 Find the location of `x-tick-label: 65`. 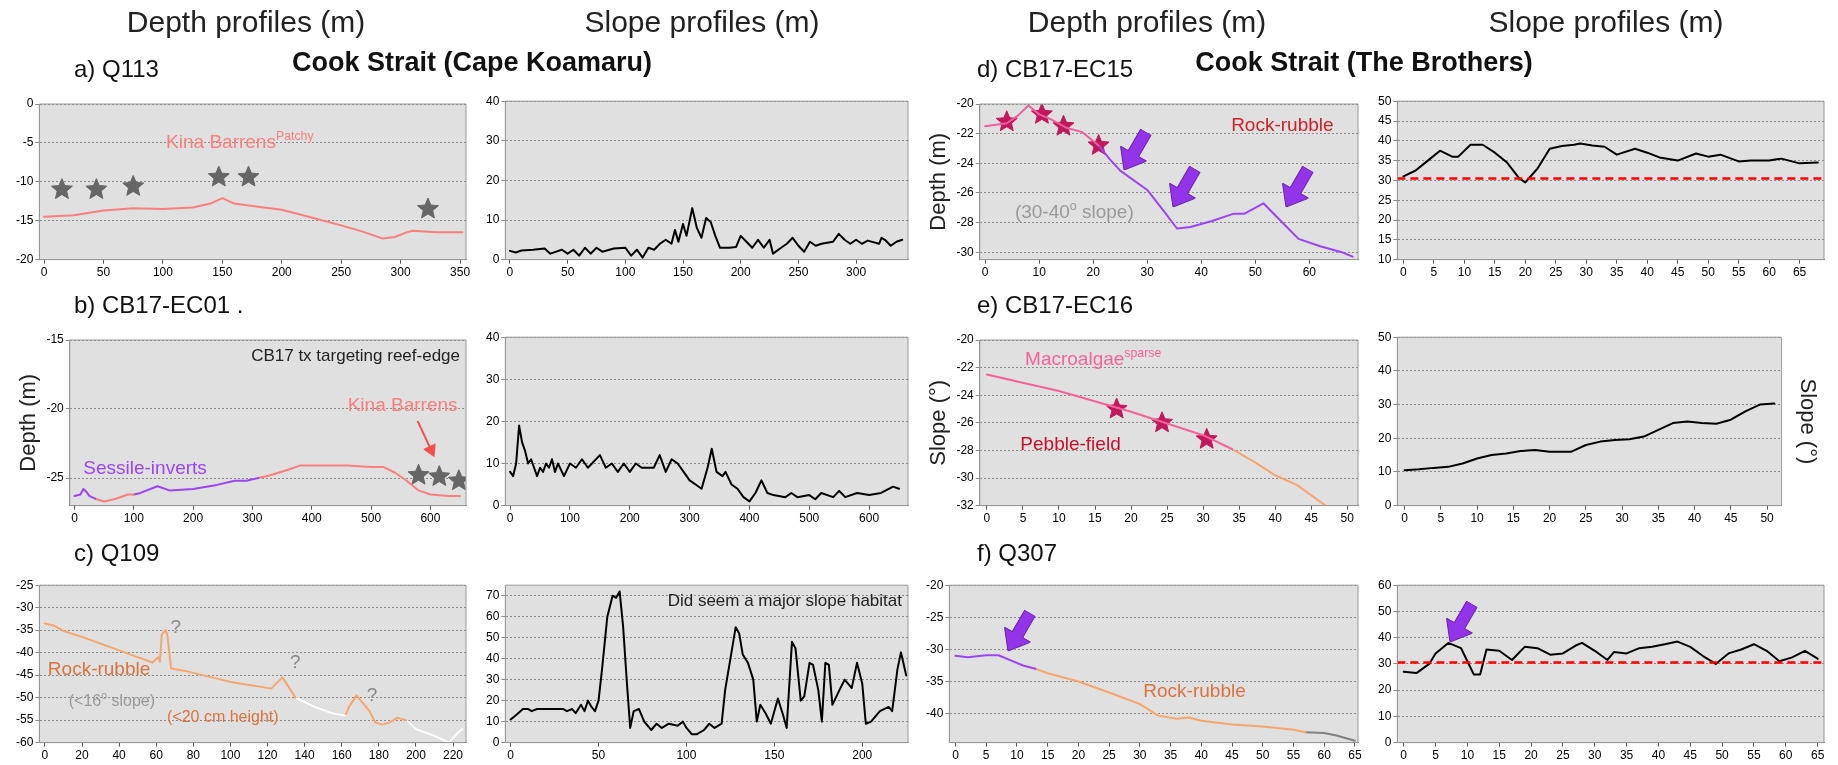

x-tick-label: 65 is located at coordinates (1799, 272).